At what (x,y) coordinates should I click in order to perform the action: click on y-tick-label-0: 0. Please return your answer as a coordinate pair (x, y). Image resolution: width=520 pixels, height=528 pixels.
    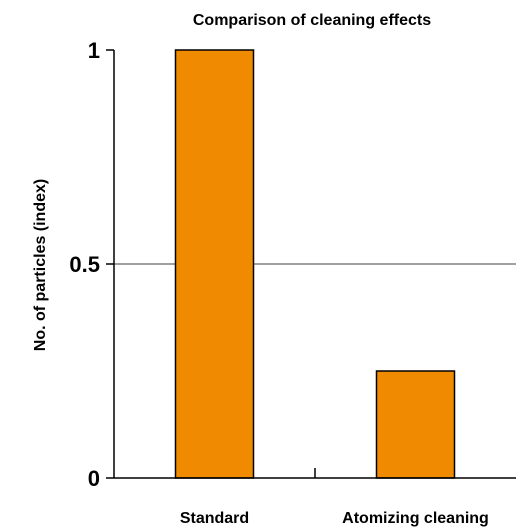
    Looking at the image, I should click on (94, 478).